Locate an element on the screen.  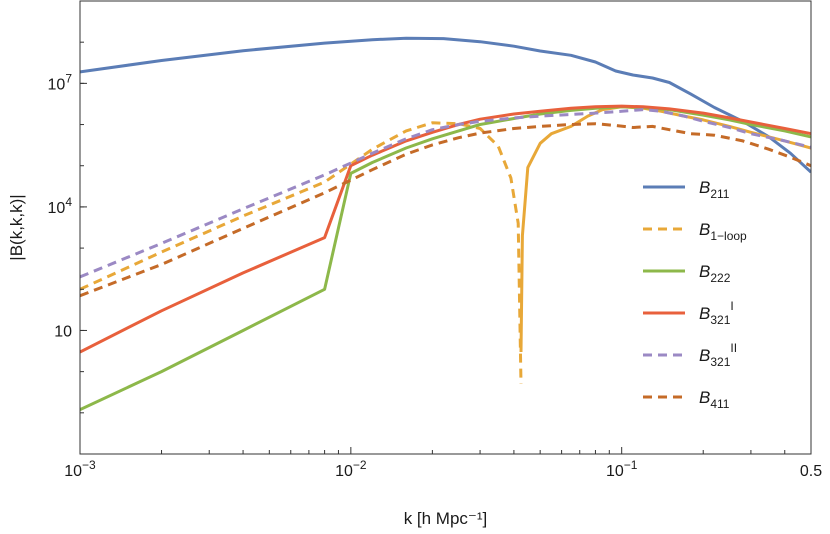
y-tick-label: 10⁴ is located at coordinates (60, 206).